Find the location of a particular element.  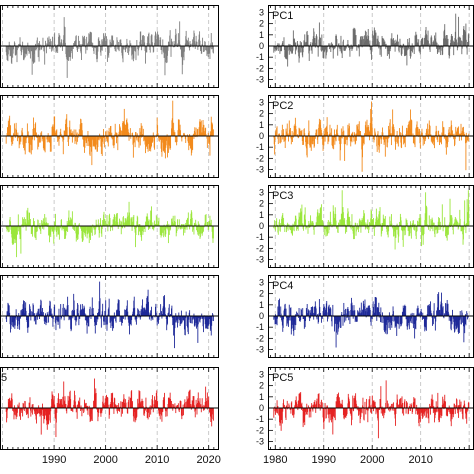

panel-6: 3 210-1-2 -3 PC3 is located at coordinates (365, 226).